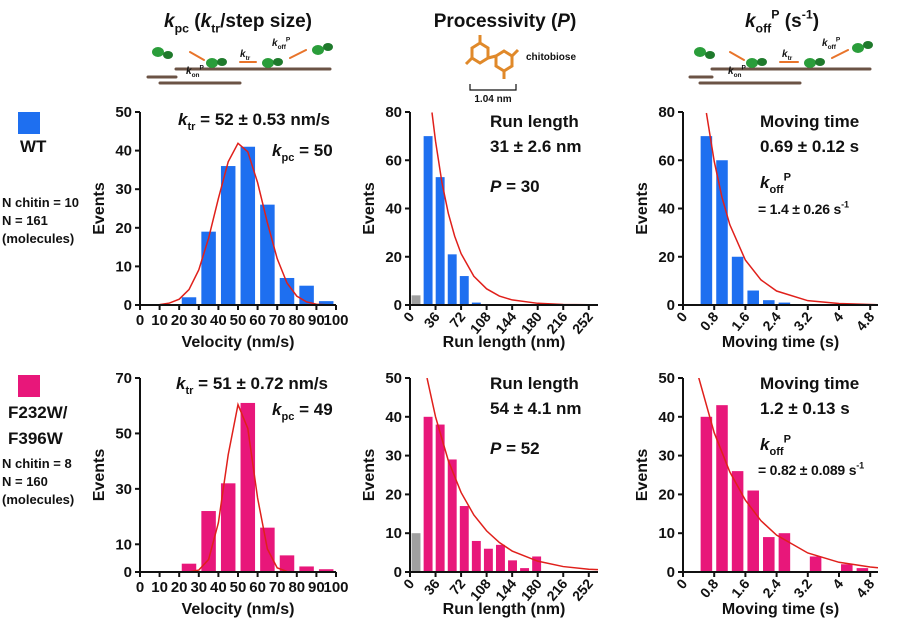 This screenshot has height=622, width=908. Describe the element at coordinates (29, 123) in the screenshot. I see `row-swatch` at that location.